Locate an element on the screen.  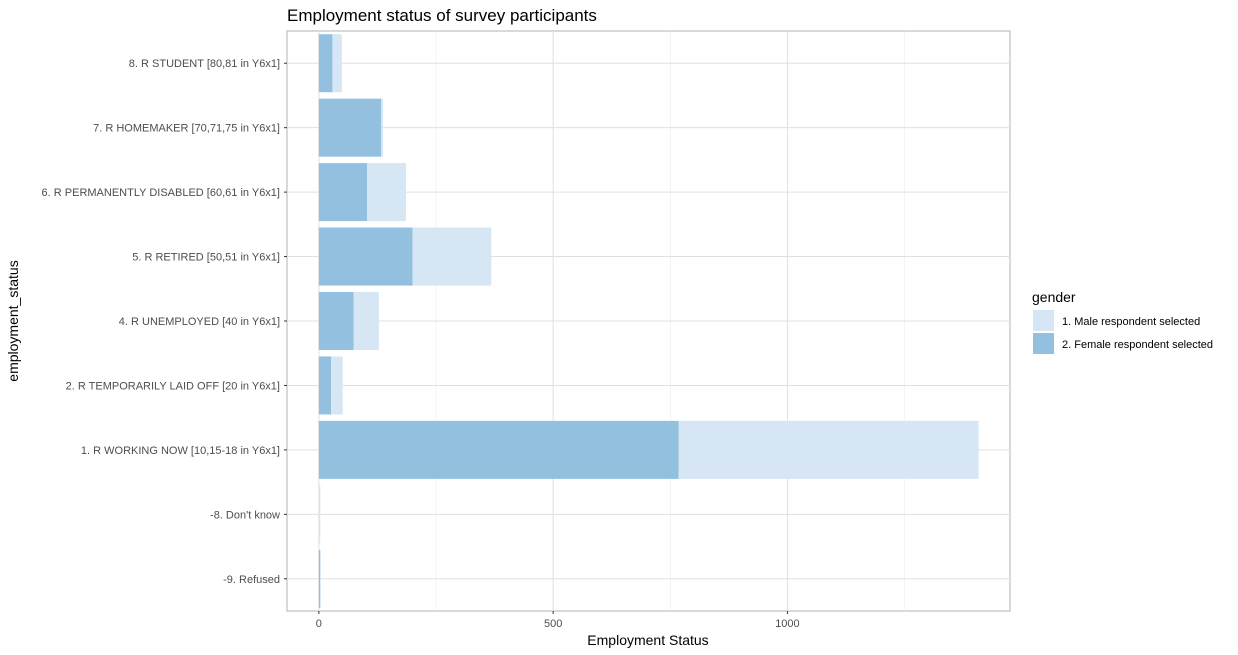
y-tick-label: -9. Refused is located at coordinates (251, 580).